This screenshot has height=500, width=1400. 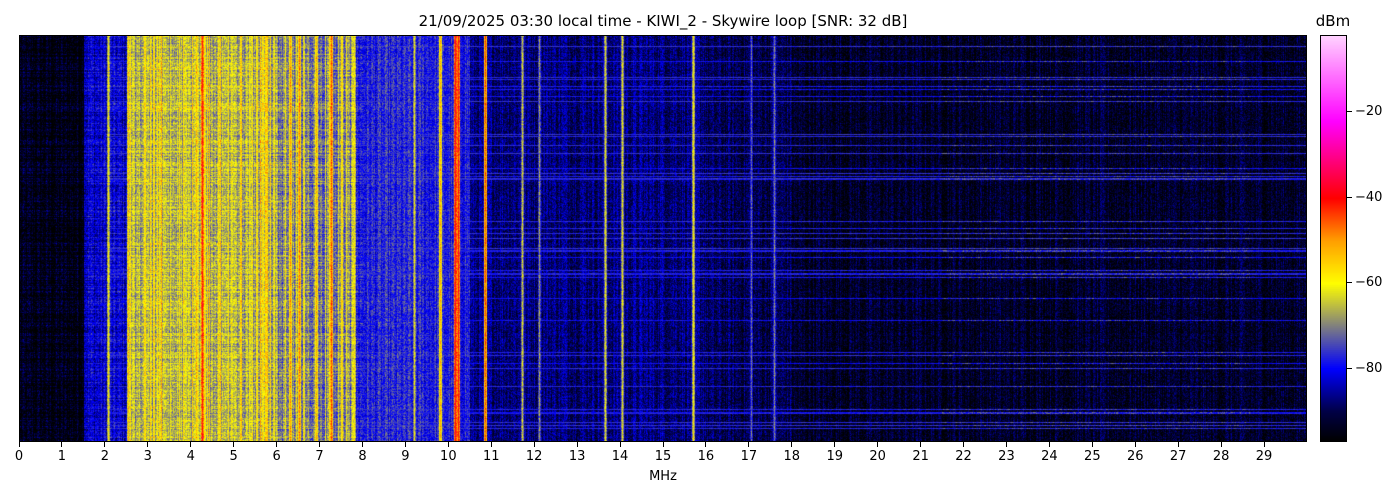 I want to click on colorbar-label: dBm, so click(x=1333, y=21).